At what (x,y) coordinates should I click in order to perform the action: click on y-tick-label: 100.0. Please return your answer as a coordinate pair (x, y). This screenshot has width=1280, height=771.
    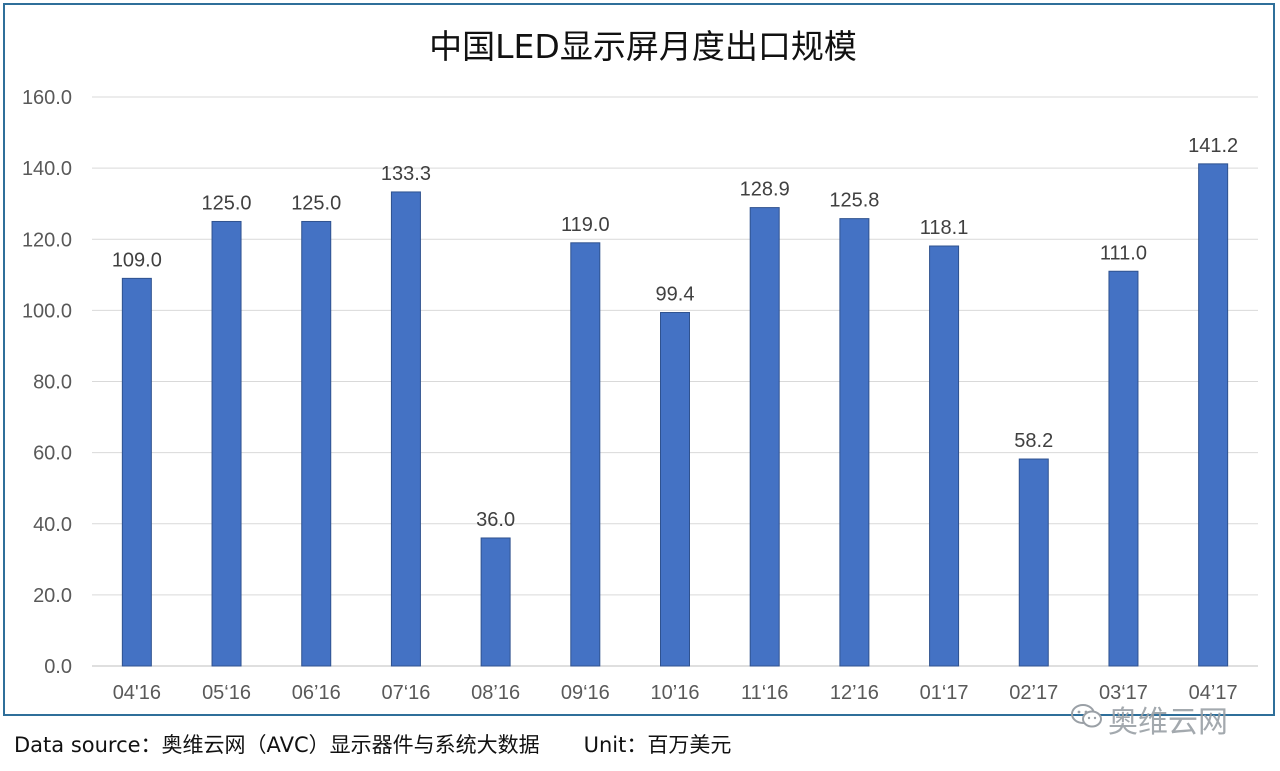
    Looking at the image, I should click on (47, 311).